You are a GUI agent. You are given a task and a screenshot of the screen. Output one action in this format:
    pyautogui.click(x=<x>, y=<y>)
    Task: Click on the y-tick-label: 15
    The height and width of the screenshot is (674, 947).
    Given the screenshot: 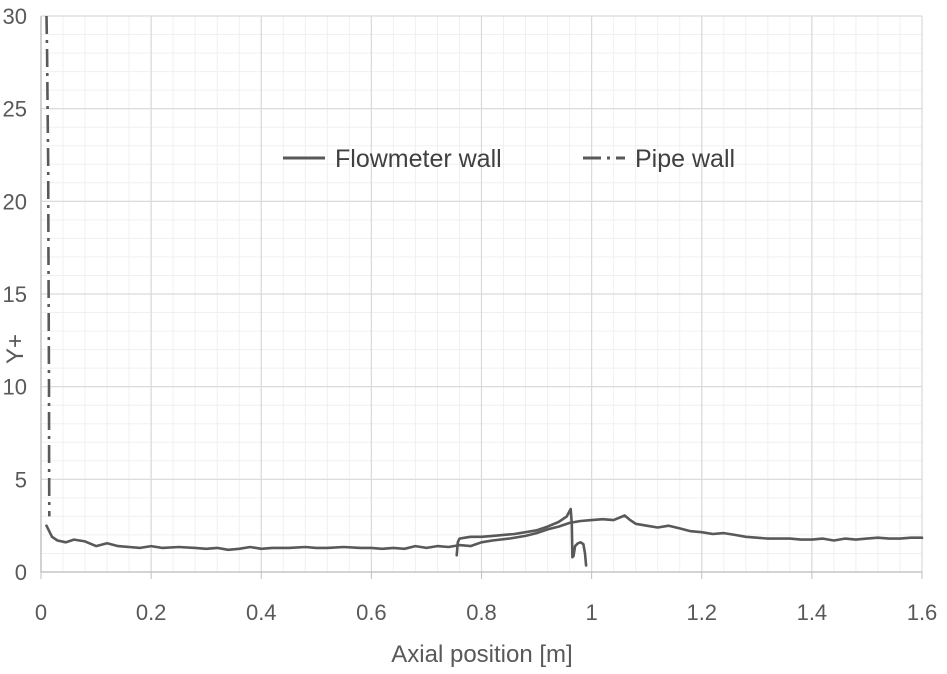 What is the action you would take?
    pyautogui.click(x=15, y=294)
    